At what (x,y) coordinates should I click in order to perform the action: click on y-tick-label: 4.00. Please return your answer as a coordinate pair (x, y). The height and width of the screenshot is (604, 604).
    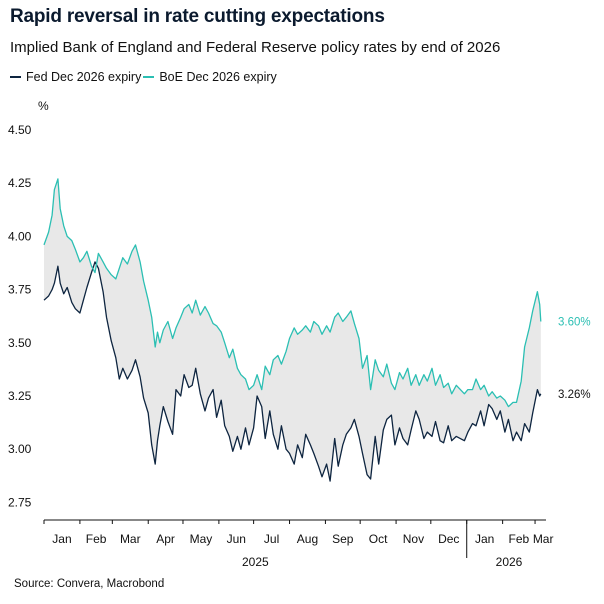
    Looking at the image, I should click on (20, 236).